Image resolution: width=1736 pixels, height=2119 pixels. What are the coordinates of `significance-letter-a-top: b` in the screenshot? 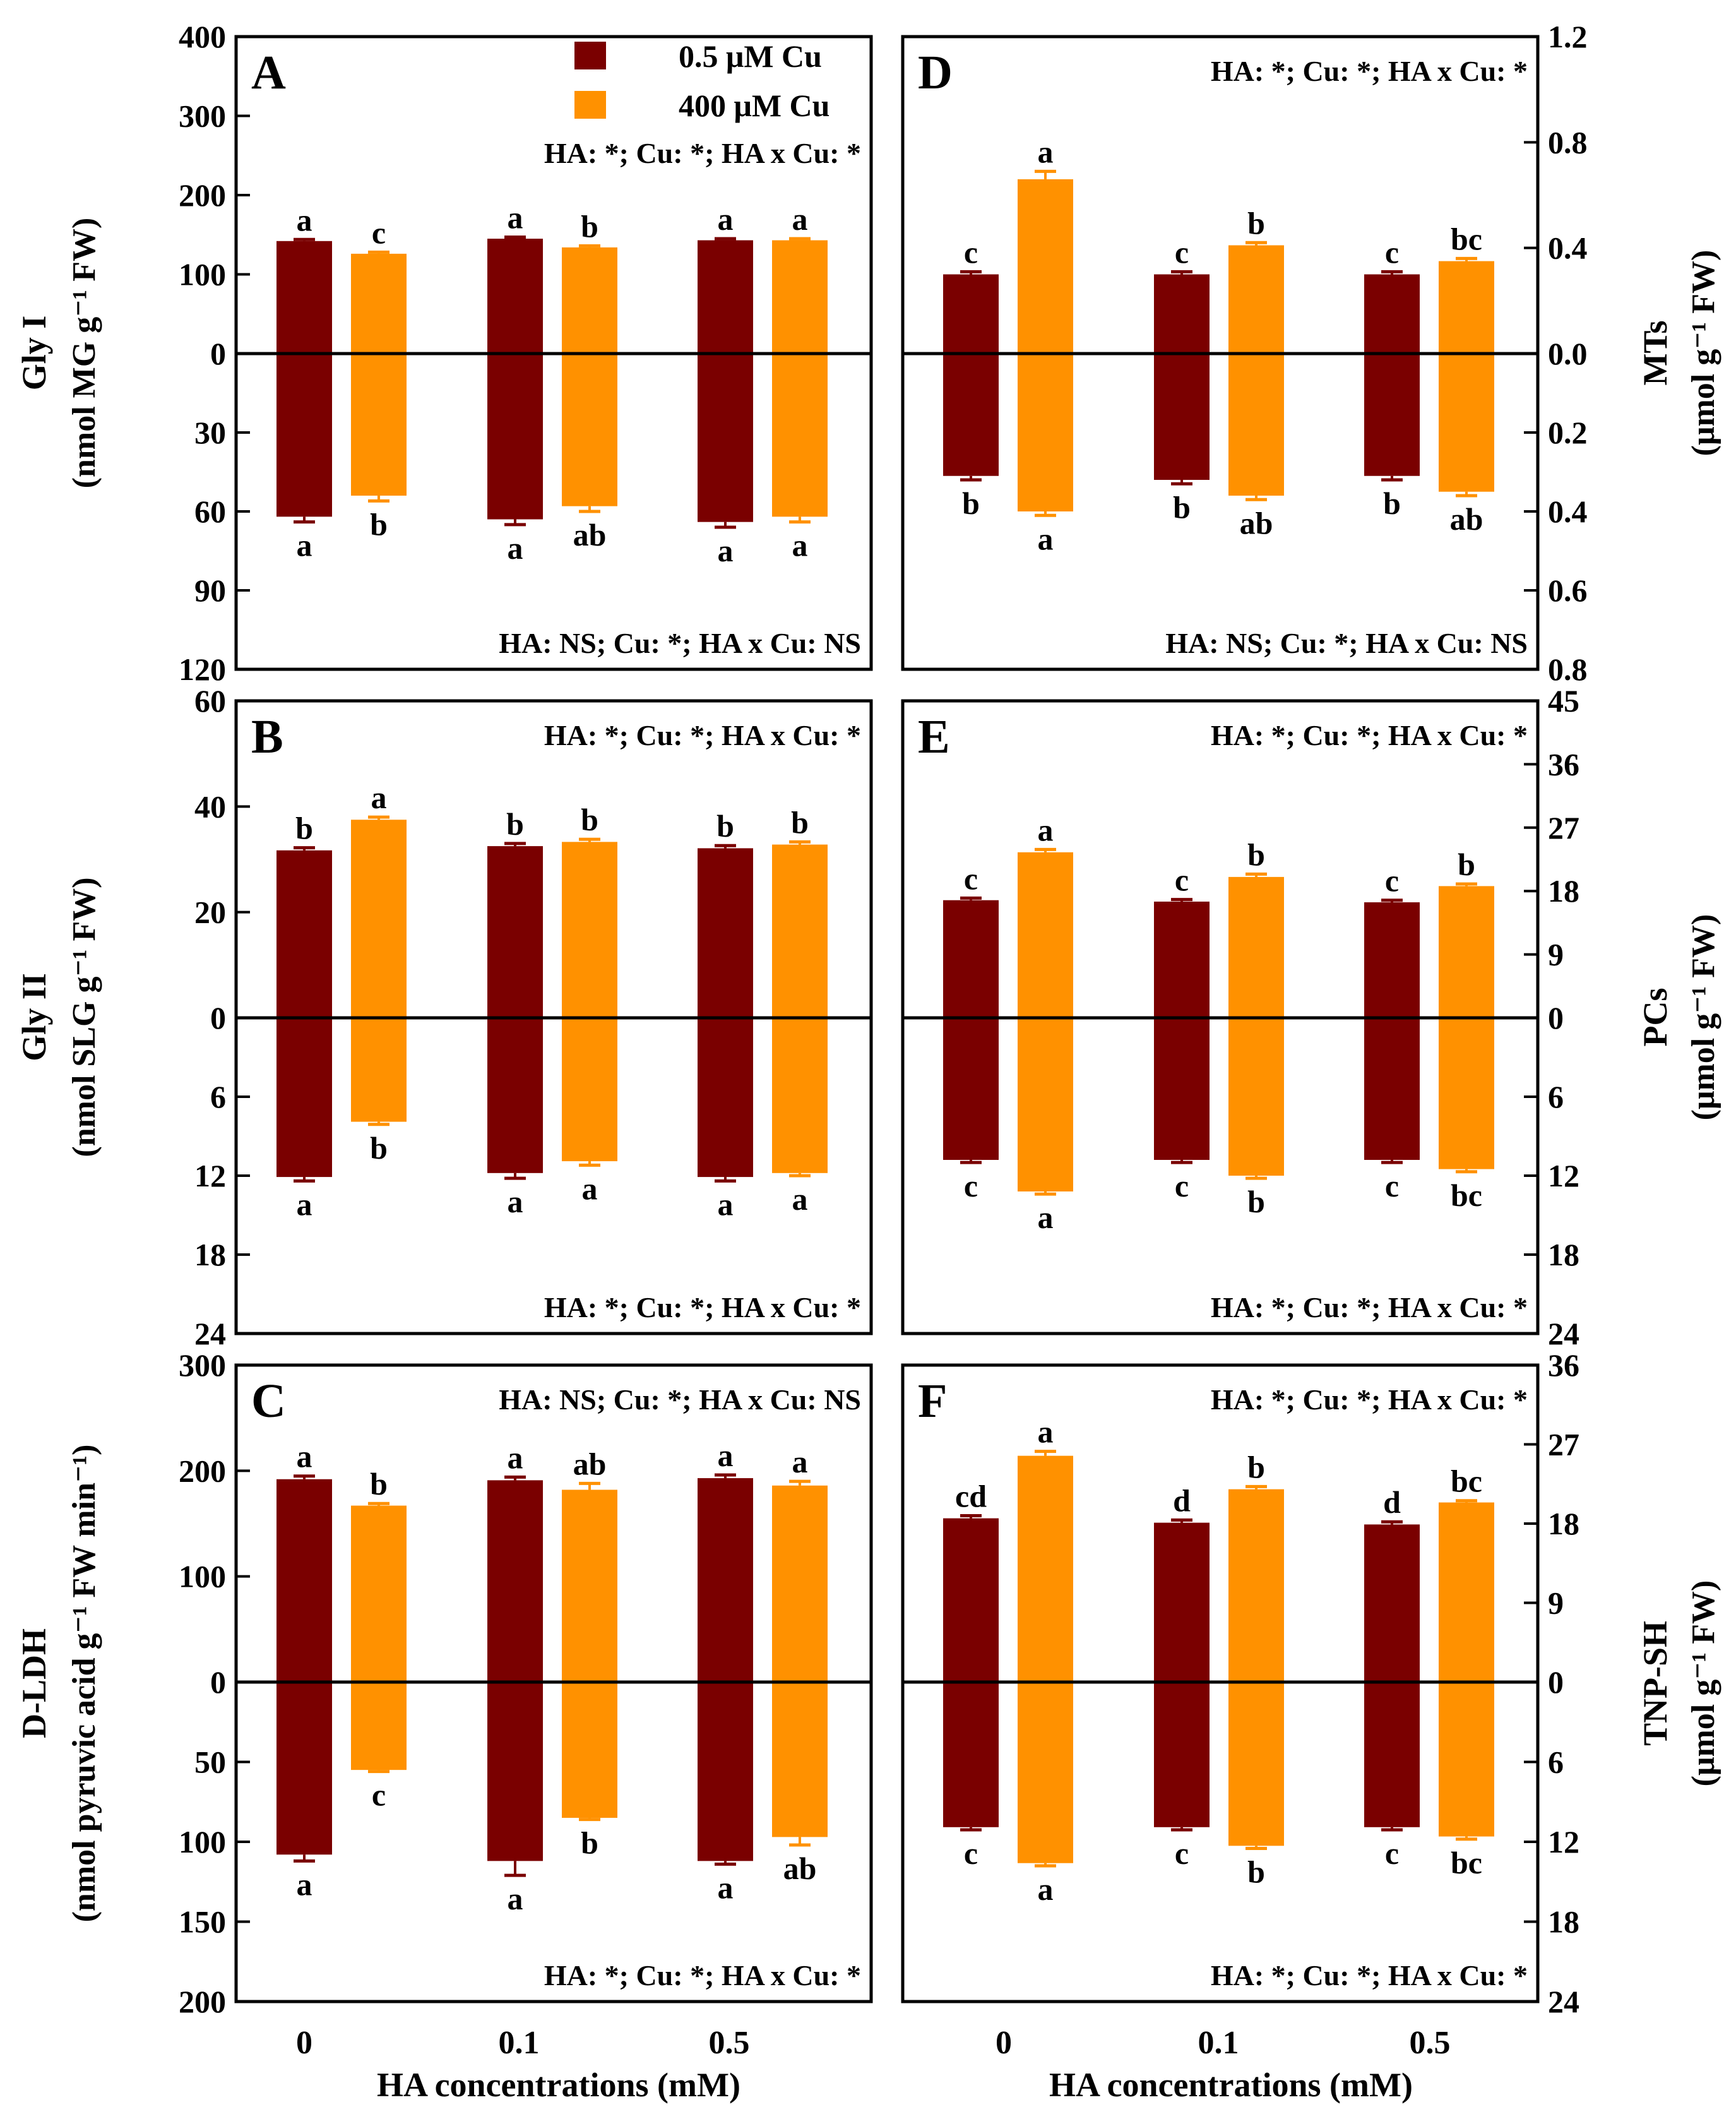 It's located at (589, 226).